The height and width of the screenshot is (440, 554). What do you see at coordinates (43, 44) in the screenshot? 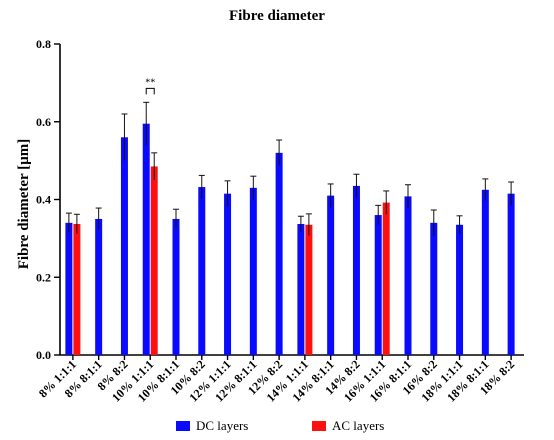
I see `y-tick-label: 0.8` at bounding box center [43, 44].